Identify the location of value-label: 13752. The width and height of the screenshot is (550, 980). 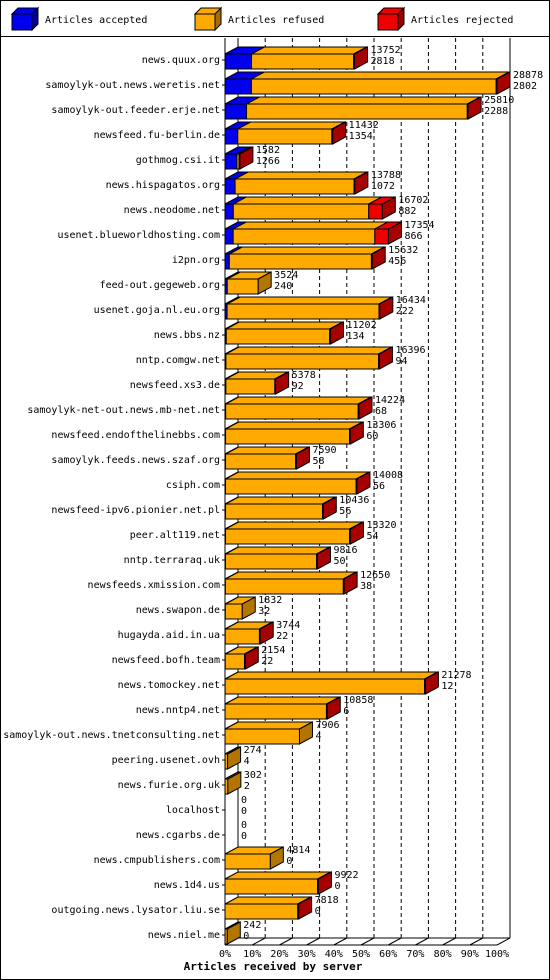
(386, 50).